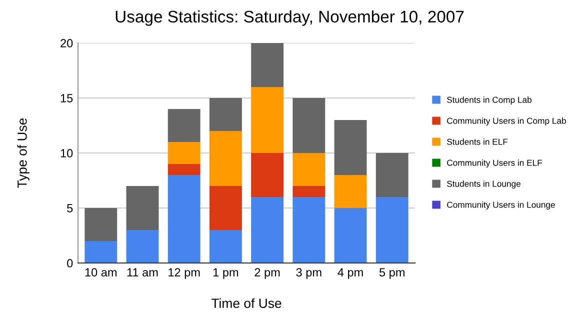 The width and height of the screenshot is (579, 320). What do you see at coordinates (101, 272) in the screenshot?
I see `x-tick-label: 10 am` at bounding box center [101, 272].